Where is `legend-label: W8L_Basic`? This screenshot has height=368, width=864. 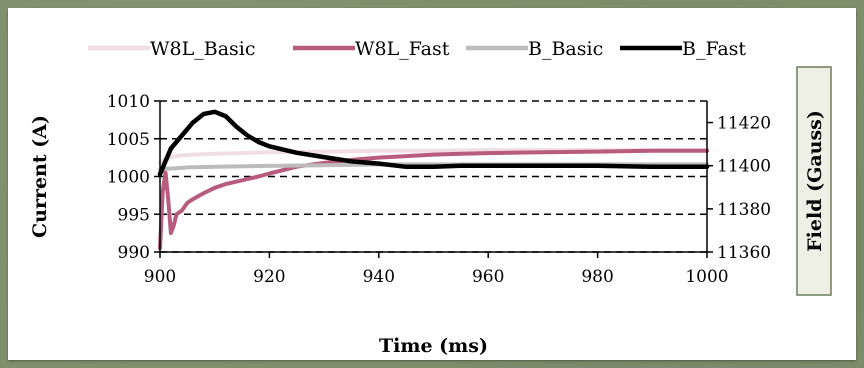 legend-label: W8L_Basic is located at coordinates (203, 49).